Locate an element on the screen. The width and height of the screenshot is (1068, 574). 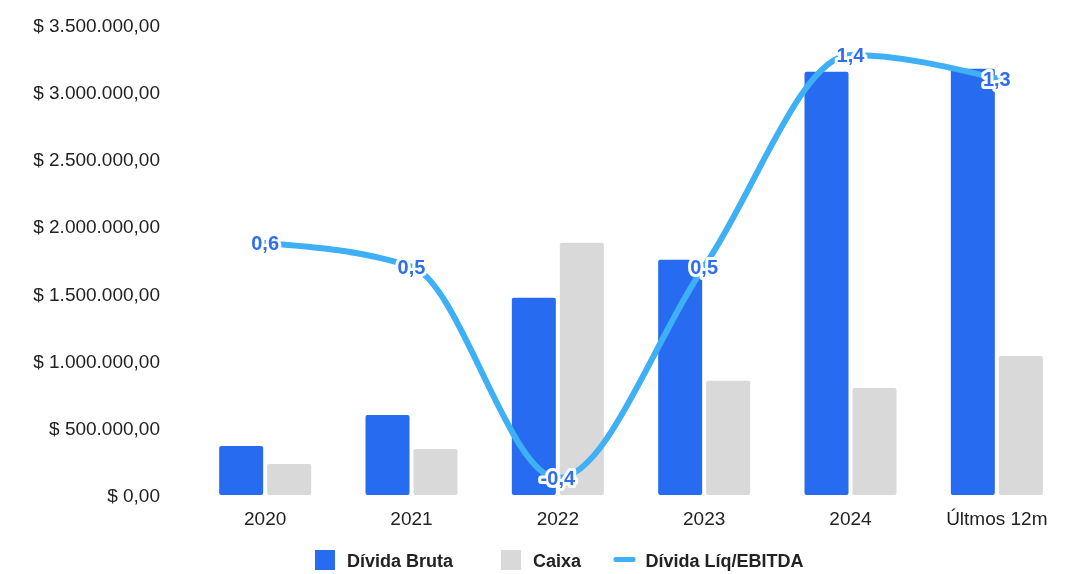
data-label: 1,3 is located at coordinates (996, 78).